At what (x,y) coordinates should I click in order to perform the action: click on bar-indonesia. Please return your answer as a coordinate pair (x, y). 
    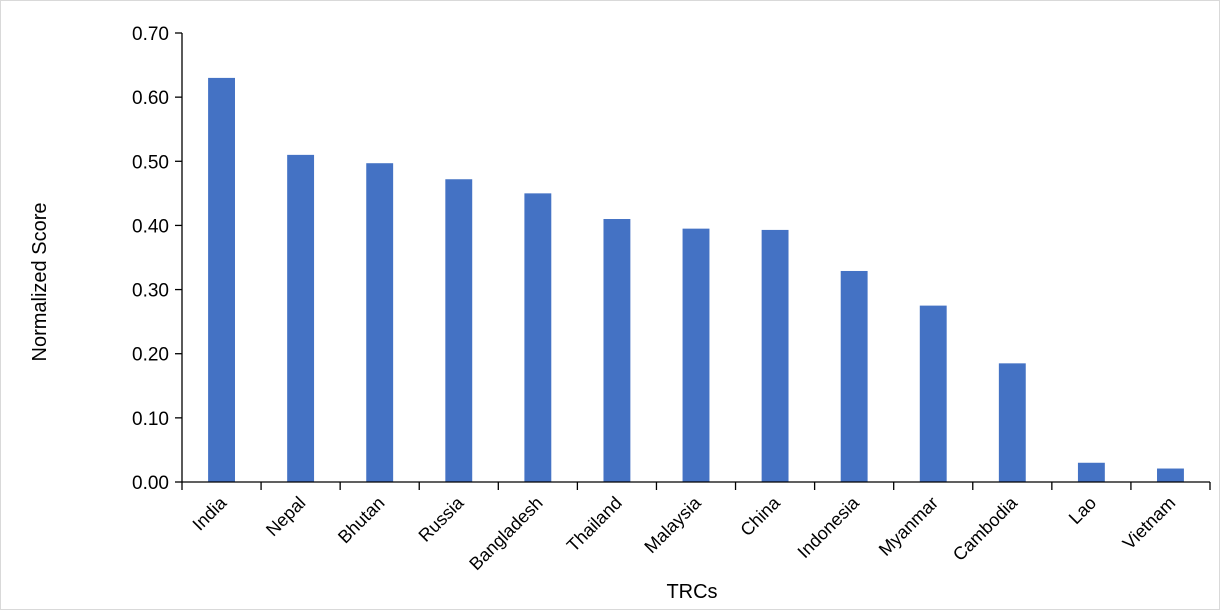
    Looking at the image, I should click on (854, 376).